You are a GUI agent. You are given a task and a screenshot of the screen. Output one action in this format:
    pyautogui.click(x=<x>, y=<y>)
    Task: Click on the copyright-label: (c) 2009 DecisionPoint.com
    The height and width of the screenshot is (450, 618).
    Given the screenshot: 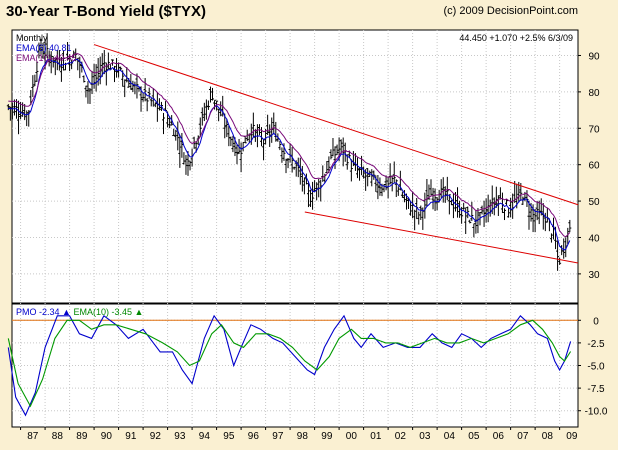 What is the action you would take?
    pyautogui.click(x=510, y=11)
    